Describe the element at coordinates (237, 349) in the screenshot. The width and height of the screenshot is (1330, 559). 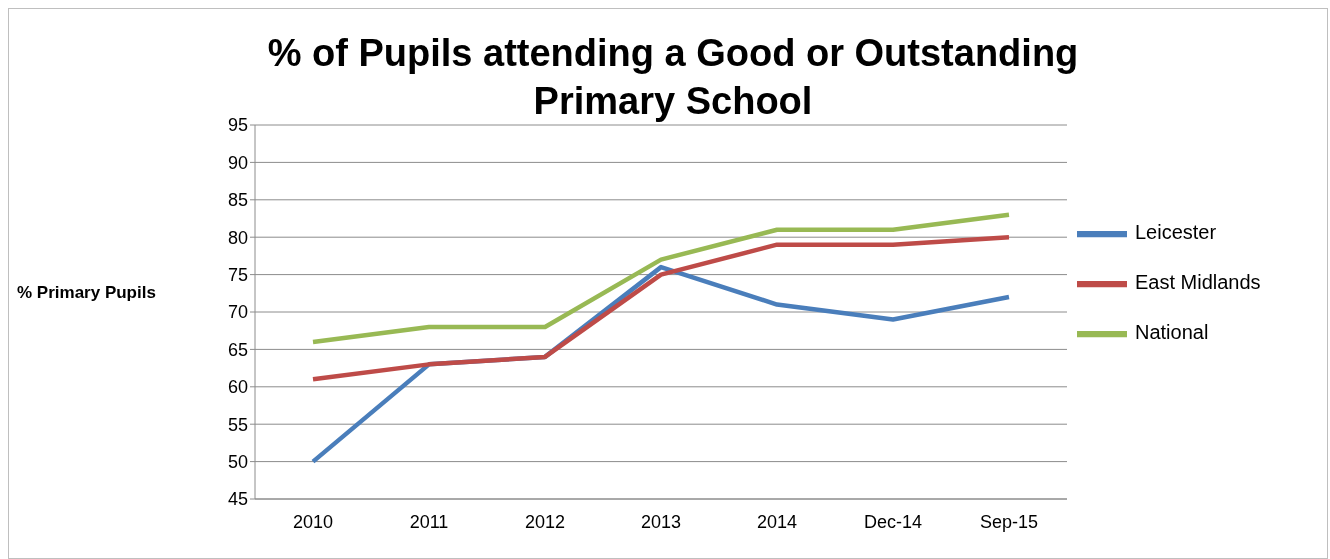
I see `y-tick-label: 65` at that location.